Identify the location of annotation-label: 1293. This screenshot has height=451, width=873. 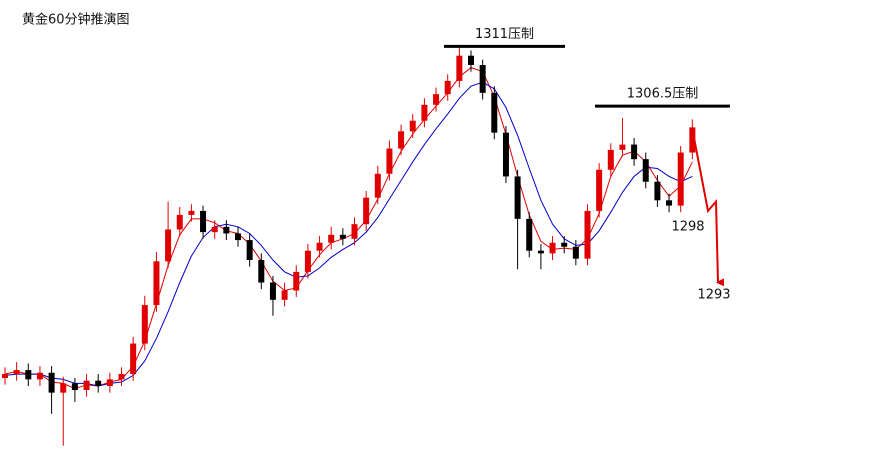
(713, 295).